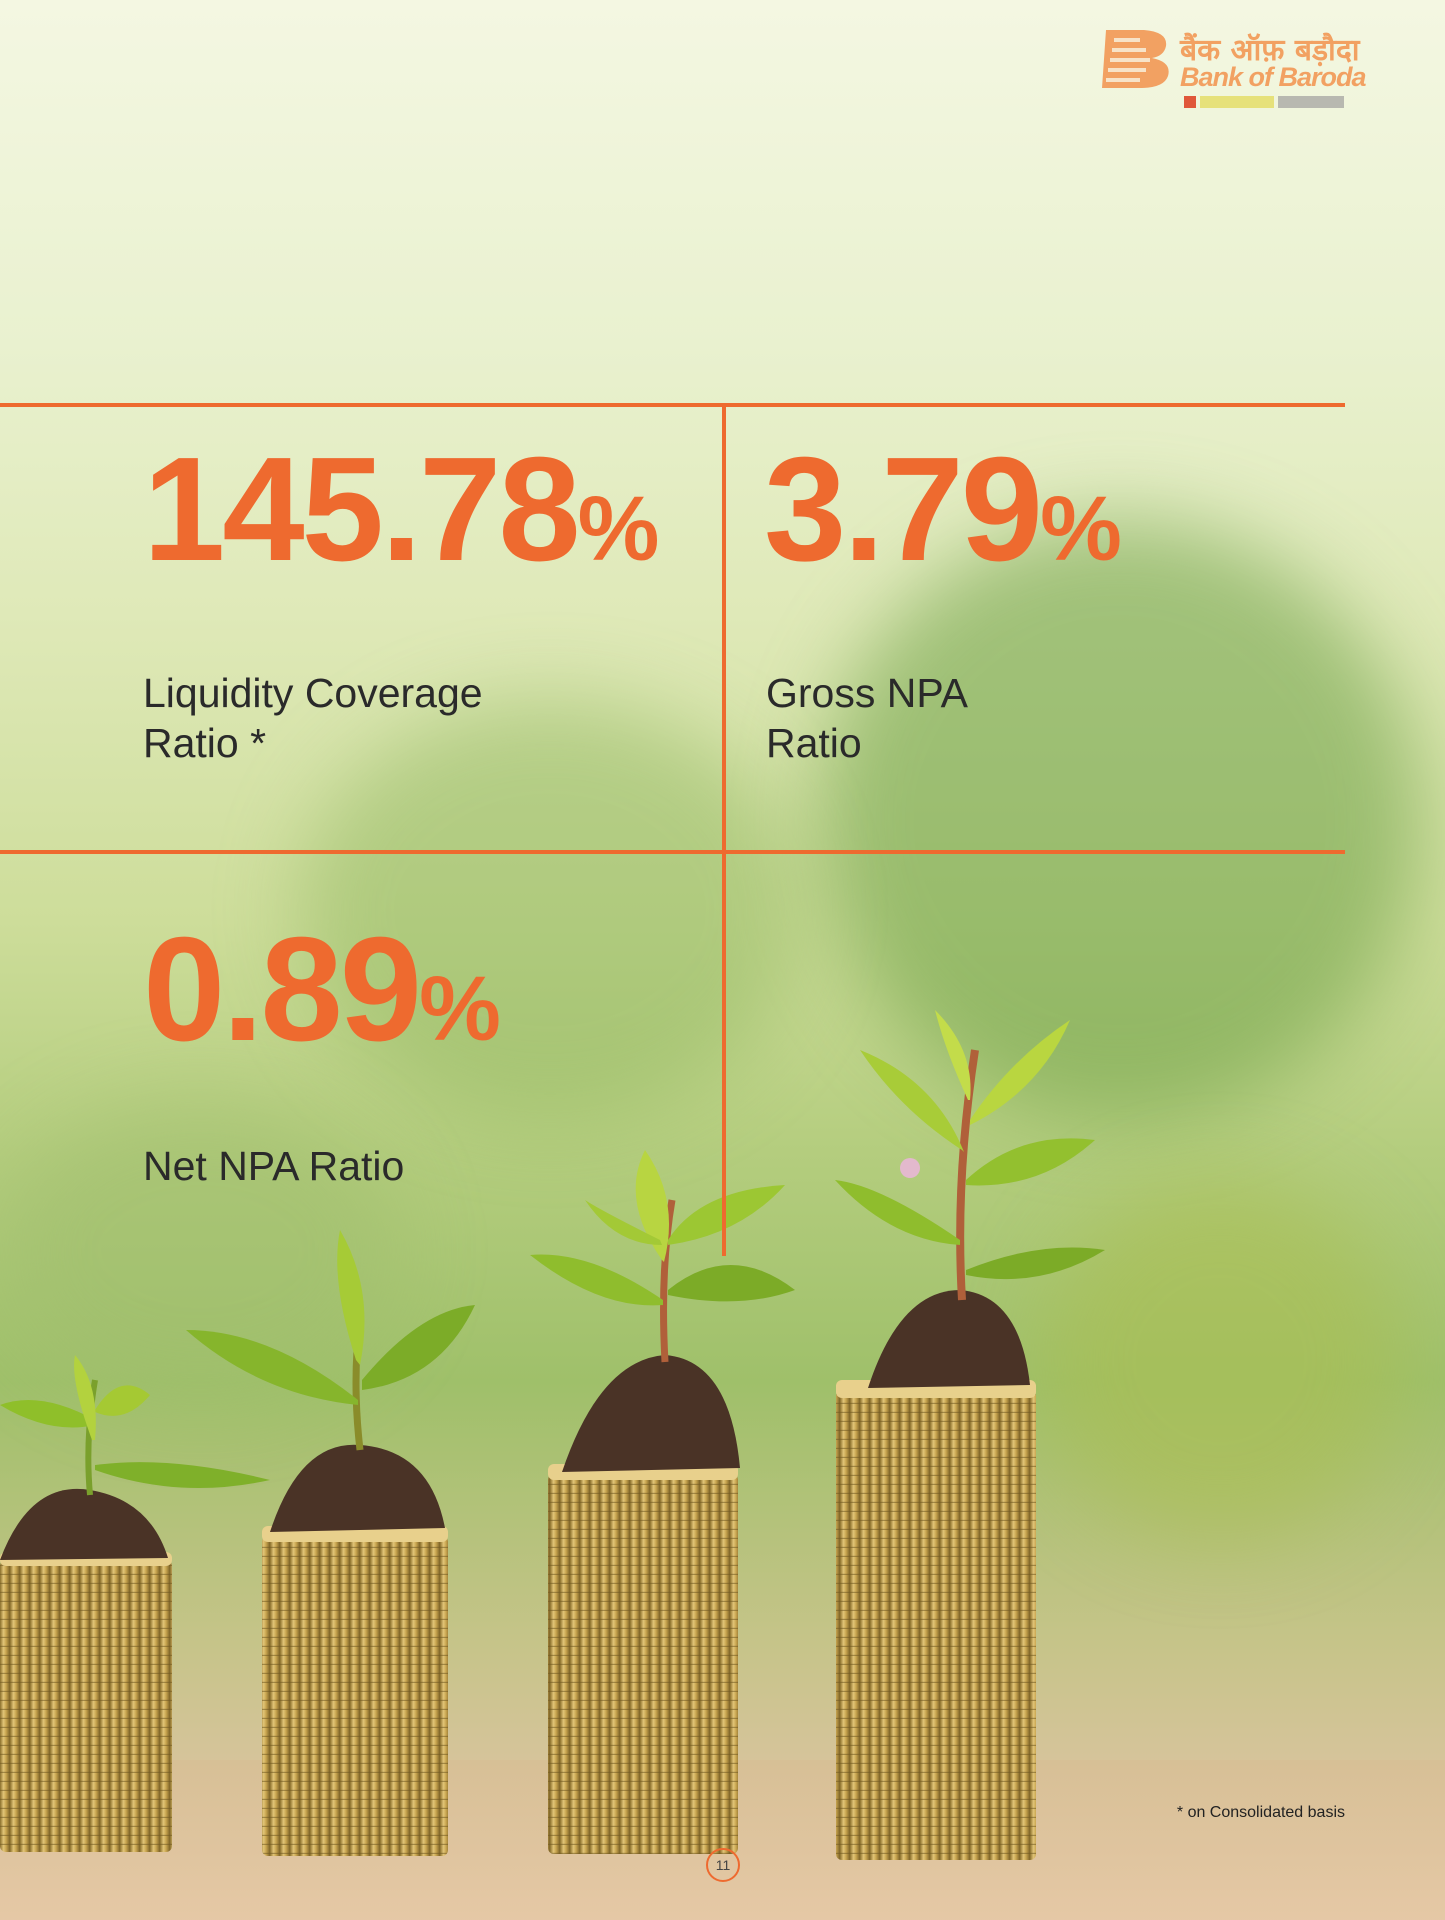 The width and height of the screenshot is (1445, 1920). What do you see at coordinates (1135, 59) in the screenshot?
I see `bank-of-baroda-emblem-icon` at bounding box center [1135, 59].